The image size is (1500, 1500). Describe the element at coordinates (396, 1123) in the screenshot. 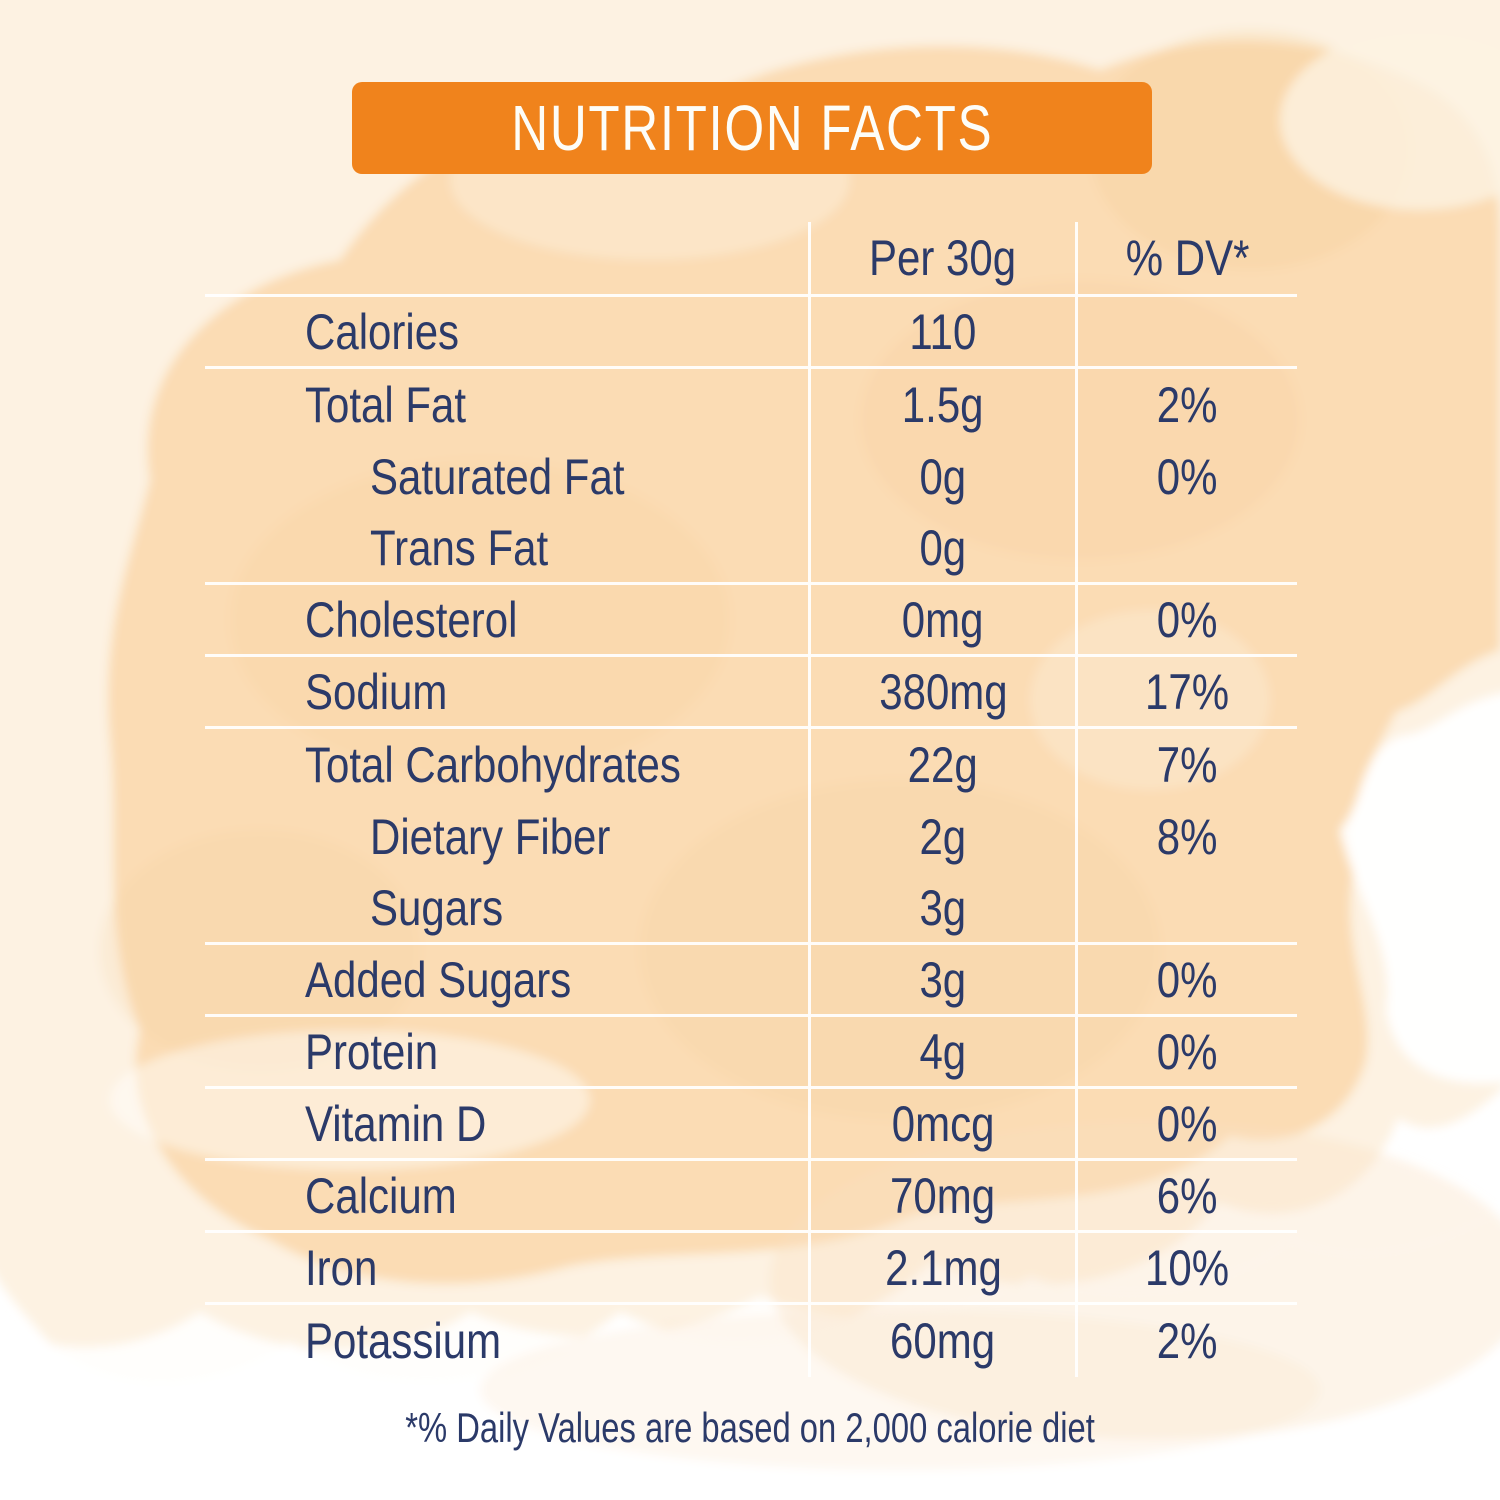

I see `row-label: Vitamin D` at that location.